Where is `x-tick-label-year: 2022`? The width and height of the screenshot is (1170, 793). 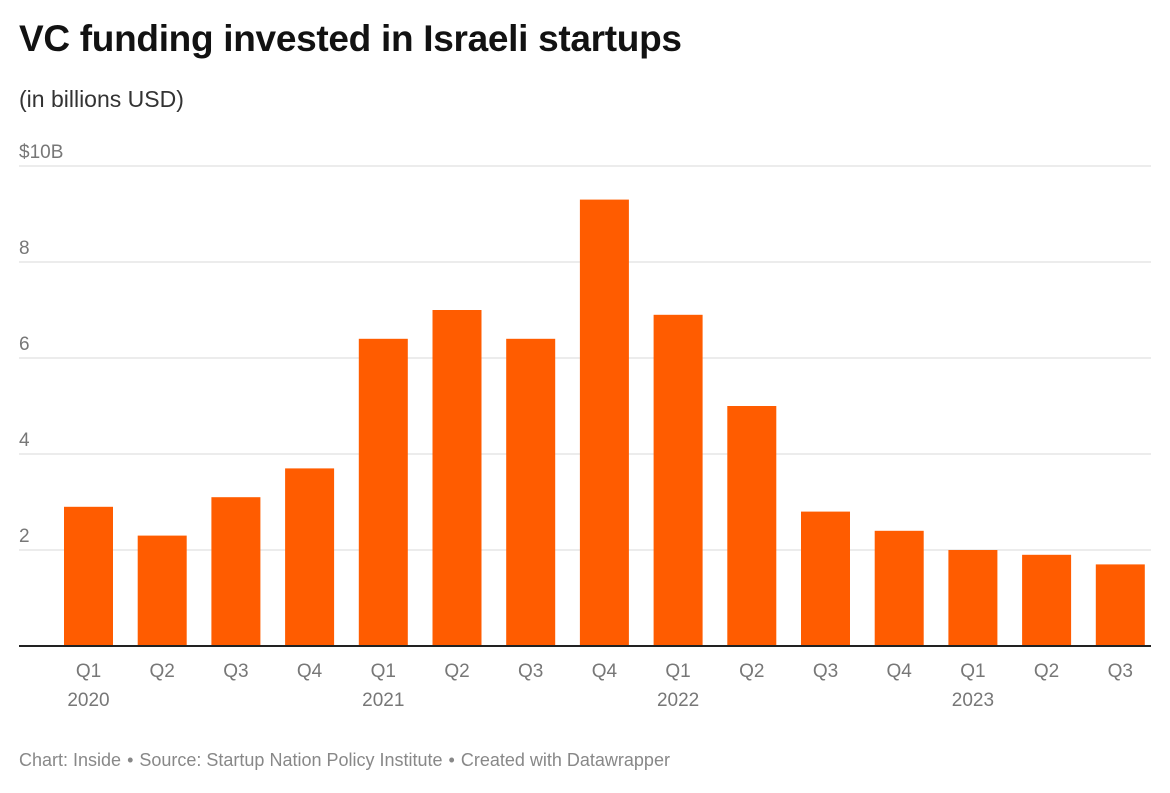
x-tick-label-year: 2022 is located at coordinates (678, 700).